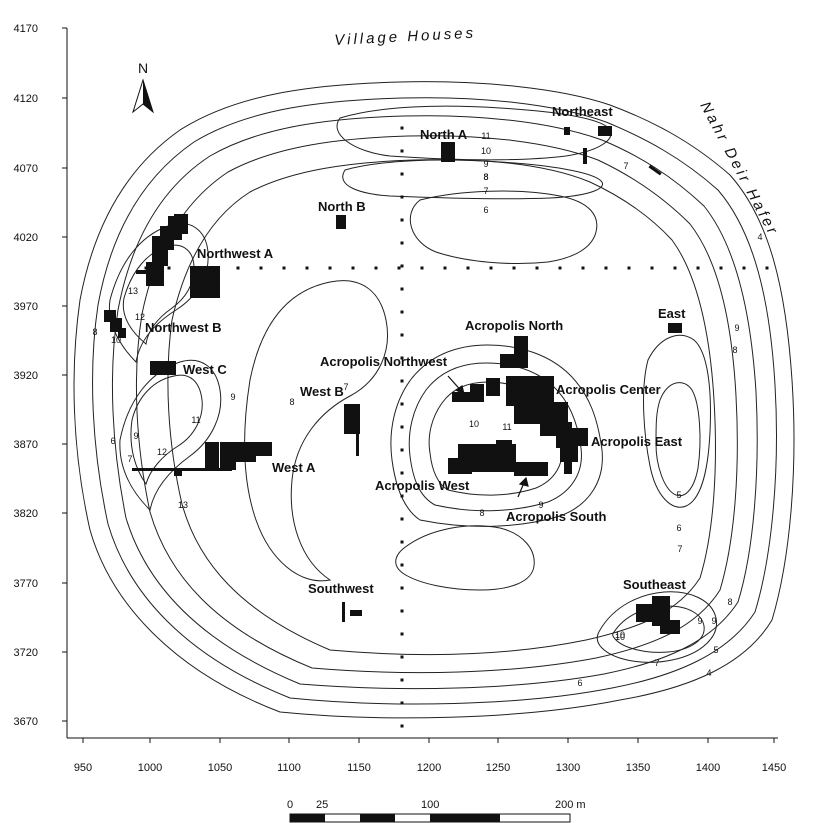  I want to click on x-tick-label: 1400, so click(708, 768).